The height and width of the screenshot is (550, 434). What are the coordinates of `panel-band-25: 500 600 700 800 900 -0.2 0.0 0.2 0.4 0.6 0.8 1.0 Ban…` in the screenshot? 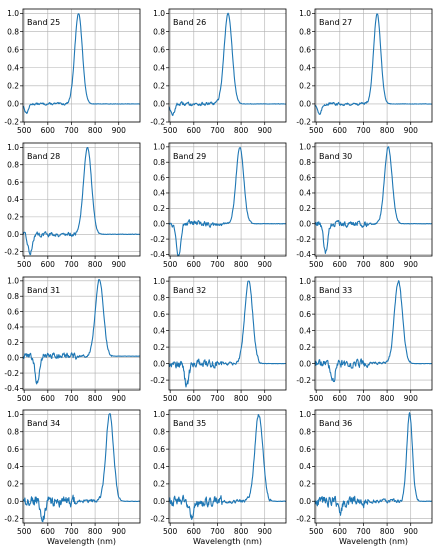 It's located at (72, 71).